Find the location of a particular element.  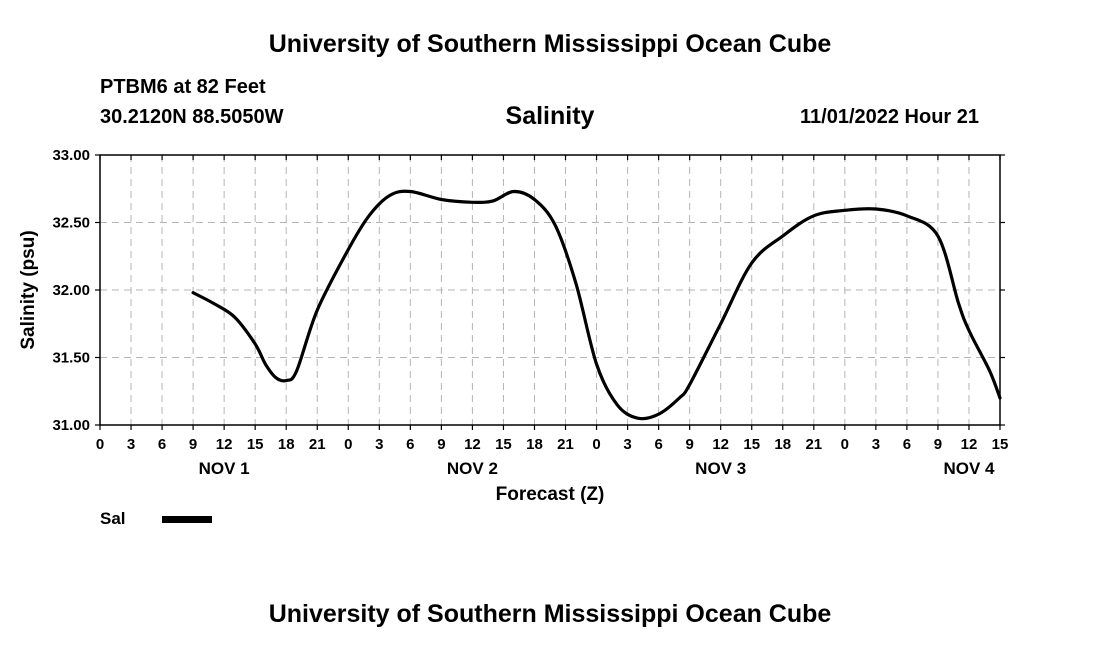

station-label: PTBM6 at 82 Feet is located at coordinates (183, 87).